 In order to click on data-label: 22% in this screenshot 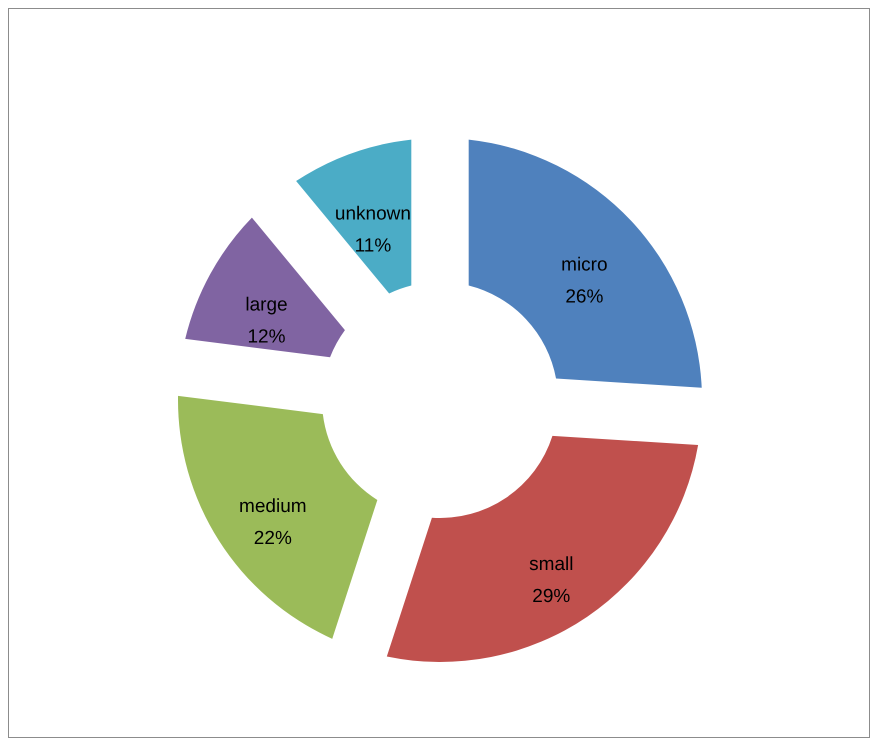, I will do `click(273, 539)`.